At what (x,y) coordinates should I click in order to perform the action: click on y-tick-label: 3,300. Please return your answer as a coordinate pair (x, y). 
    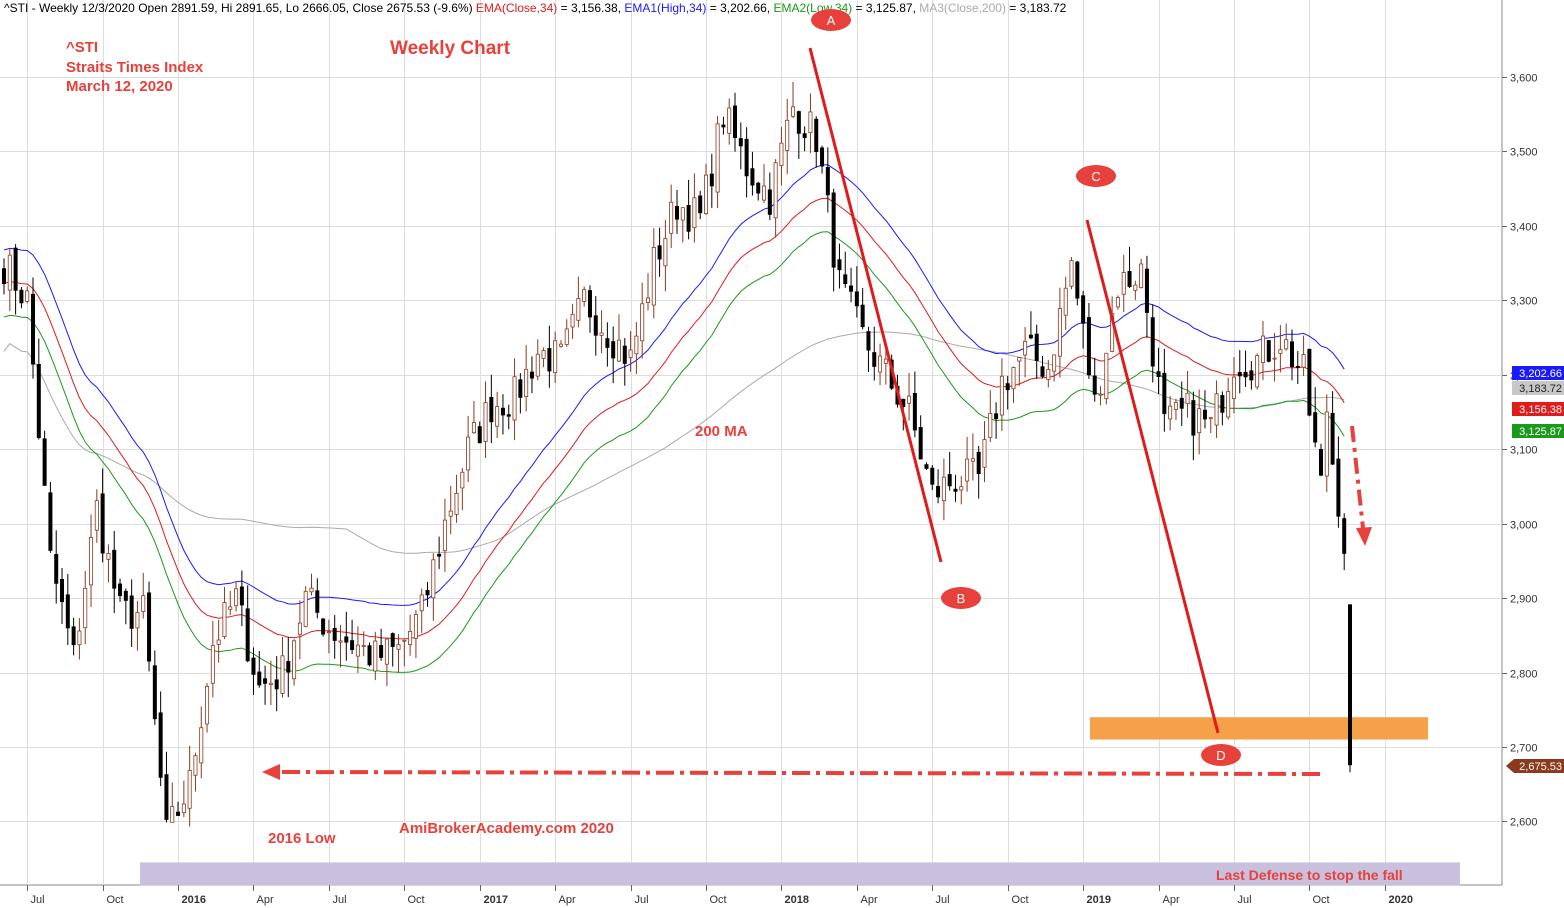
    Looking at the image, I should click on (1524, 302).